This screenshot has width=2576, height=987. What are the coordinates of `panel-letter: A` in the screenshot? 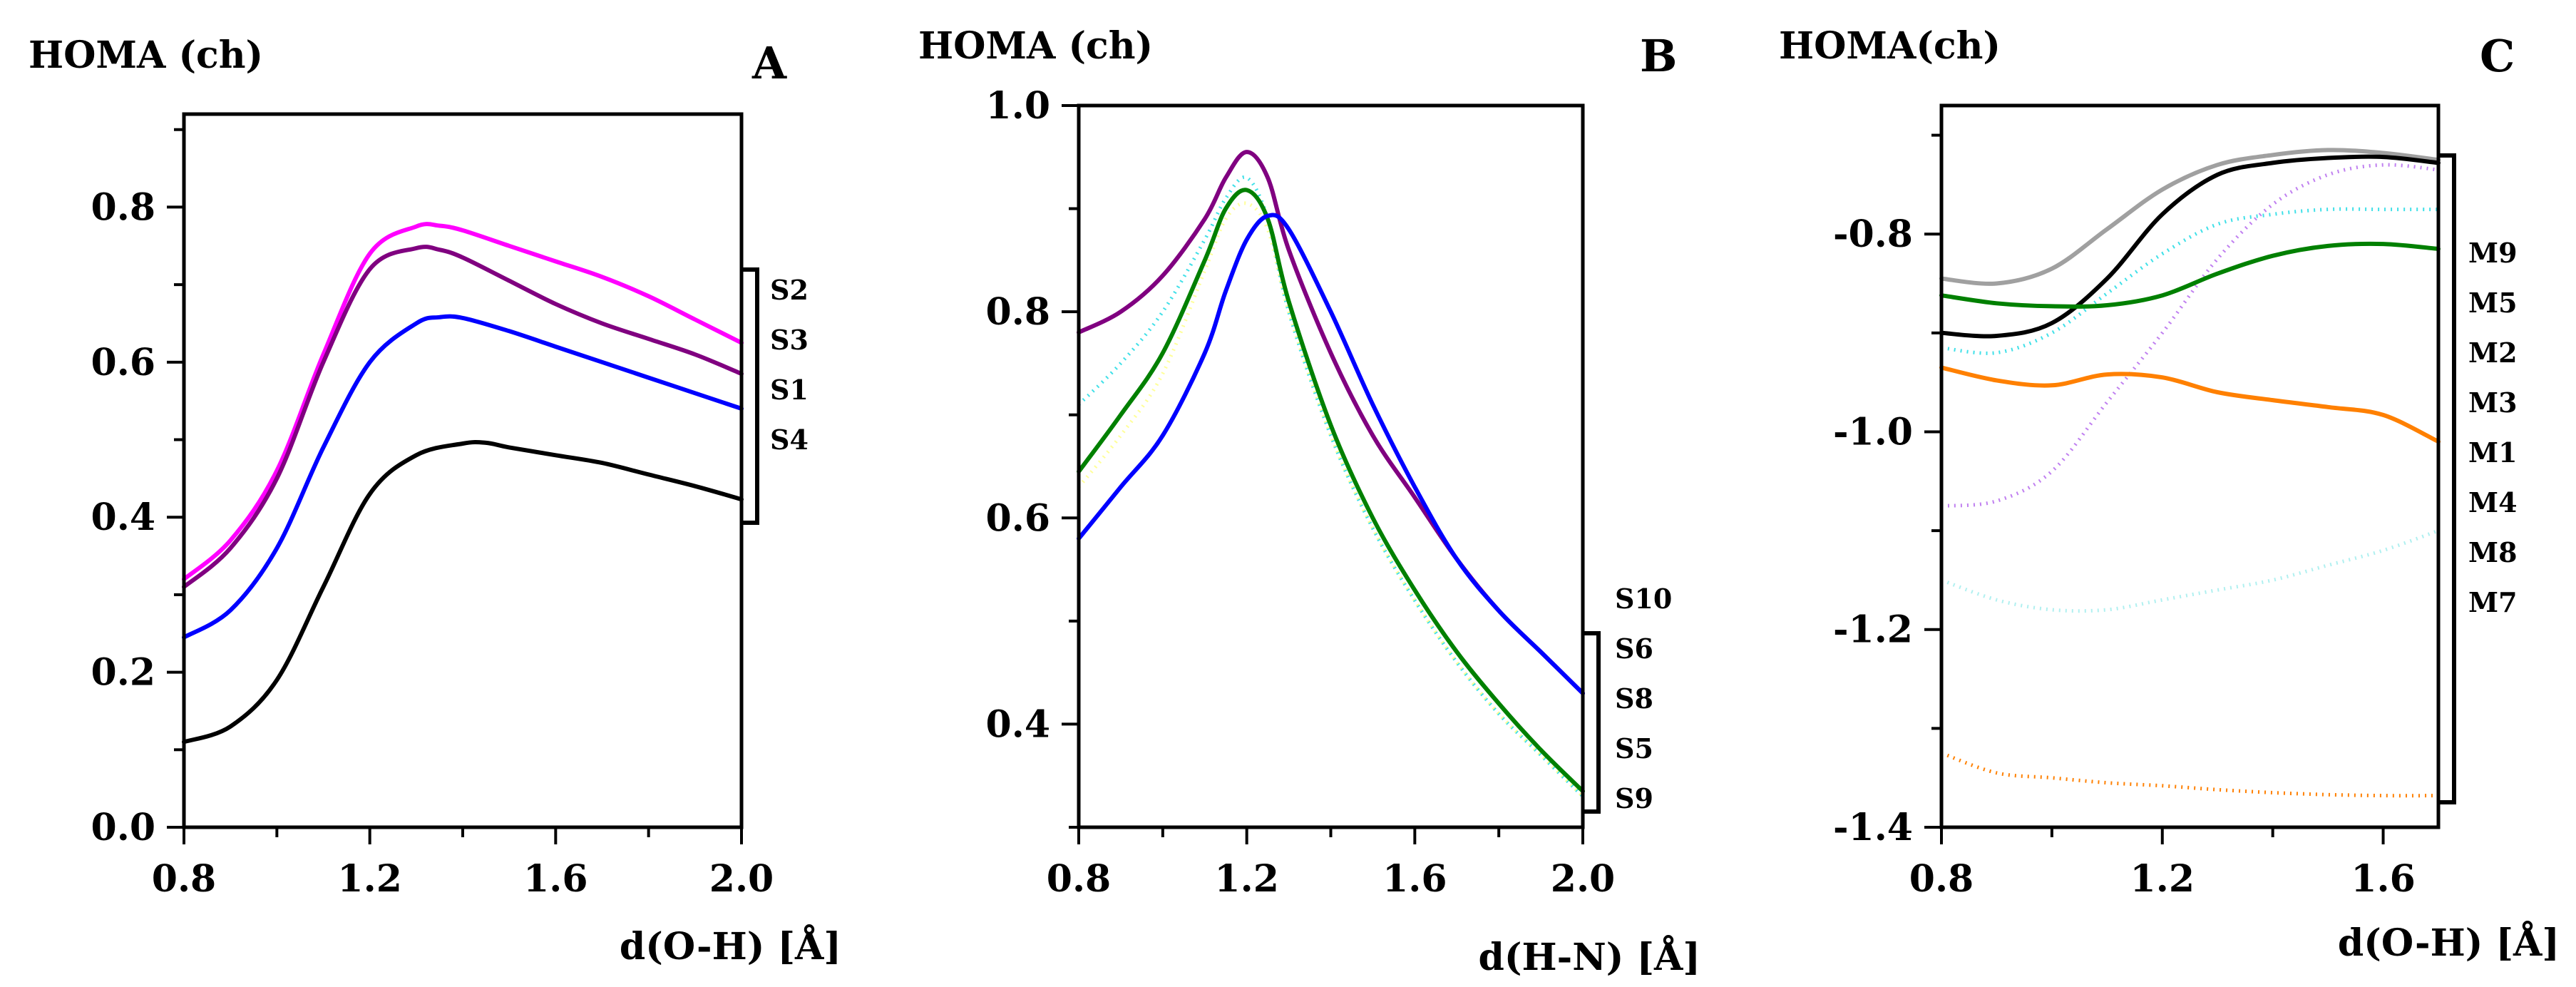 It's located at (769, 63).